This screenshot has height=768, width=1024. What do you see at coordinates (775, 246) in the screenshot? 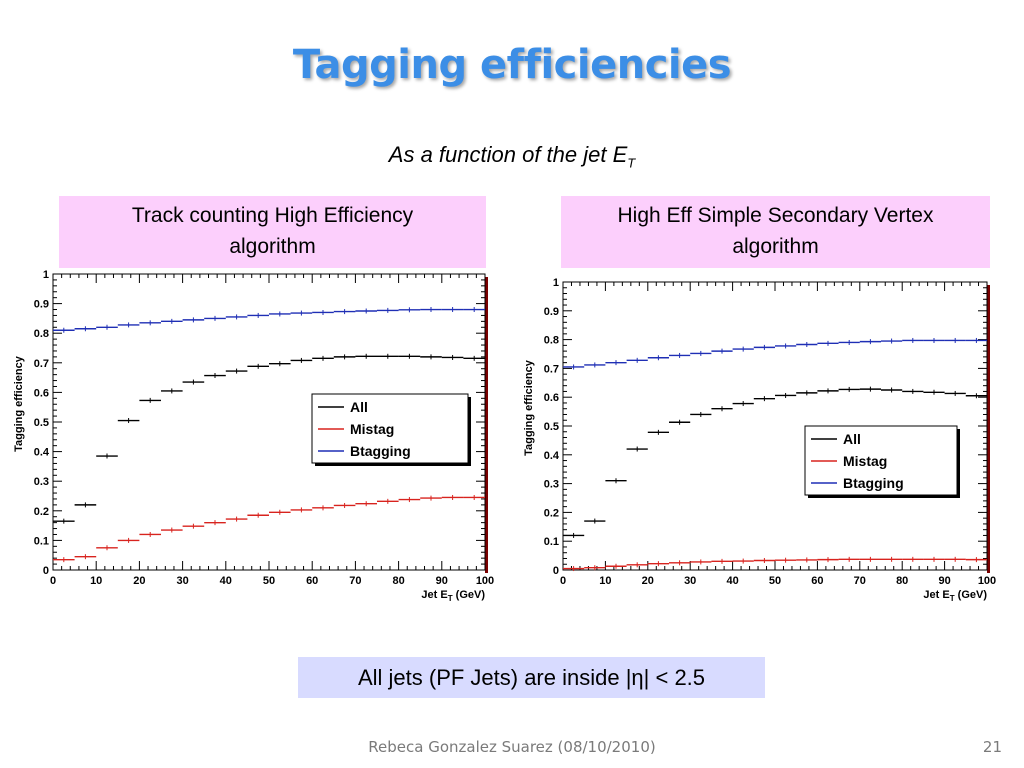
I see `right-panel-label-line2: algorithm` at bounding box center [775, 246].